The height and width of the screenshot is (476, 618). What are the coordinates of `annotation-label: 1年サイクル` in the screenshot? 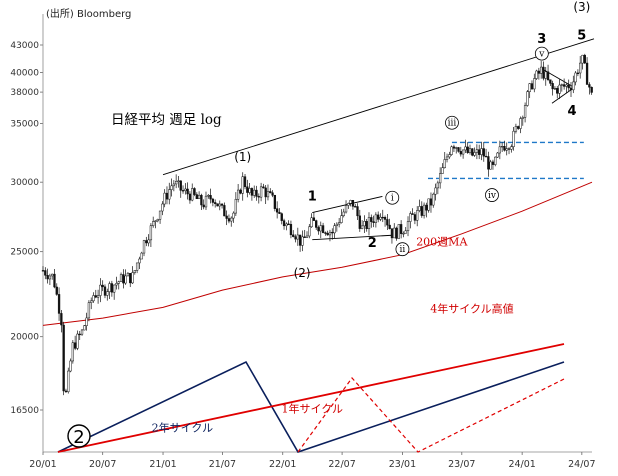 It's located at (312, 408).